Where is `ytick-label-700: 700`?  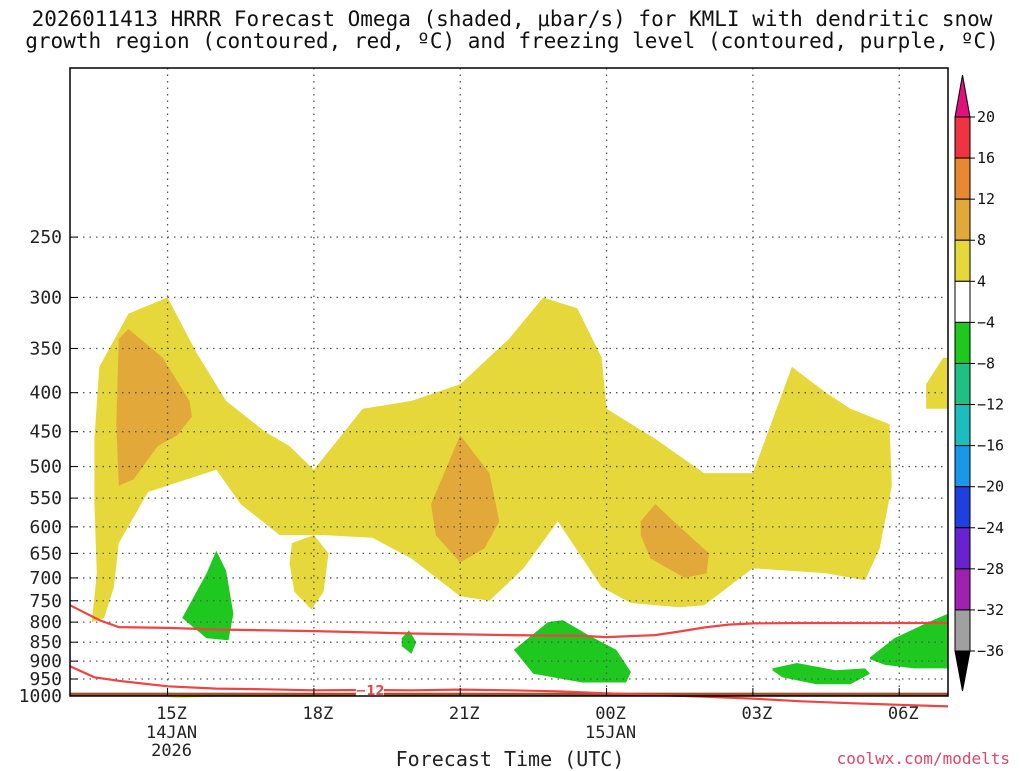
ytick-label-700: 700 is located at coordinates (45, 578).